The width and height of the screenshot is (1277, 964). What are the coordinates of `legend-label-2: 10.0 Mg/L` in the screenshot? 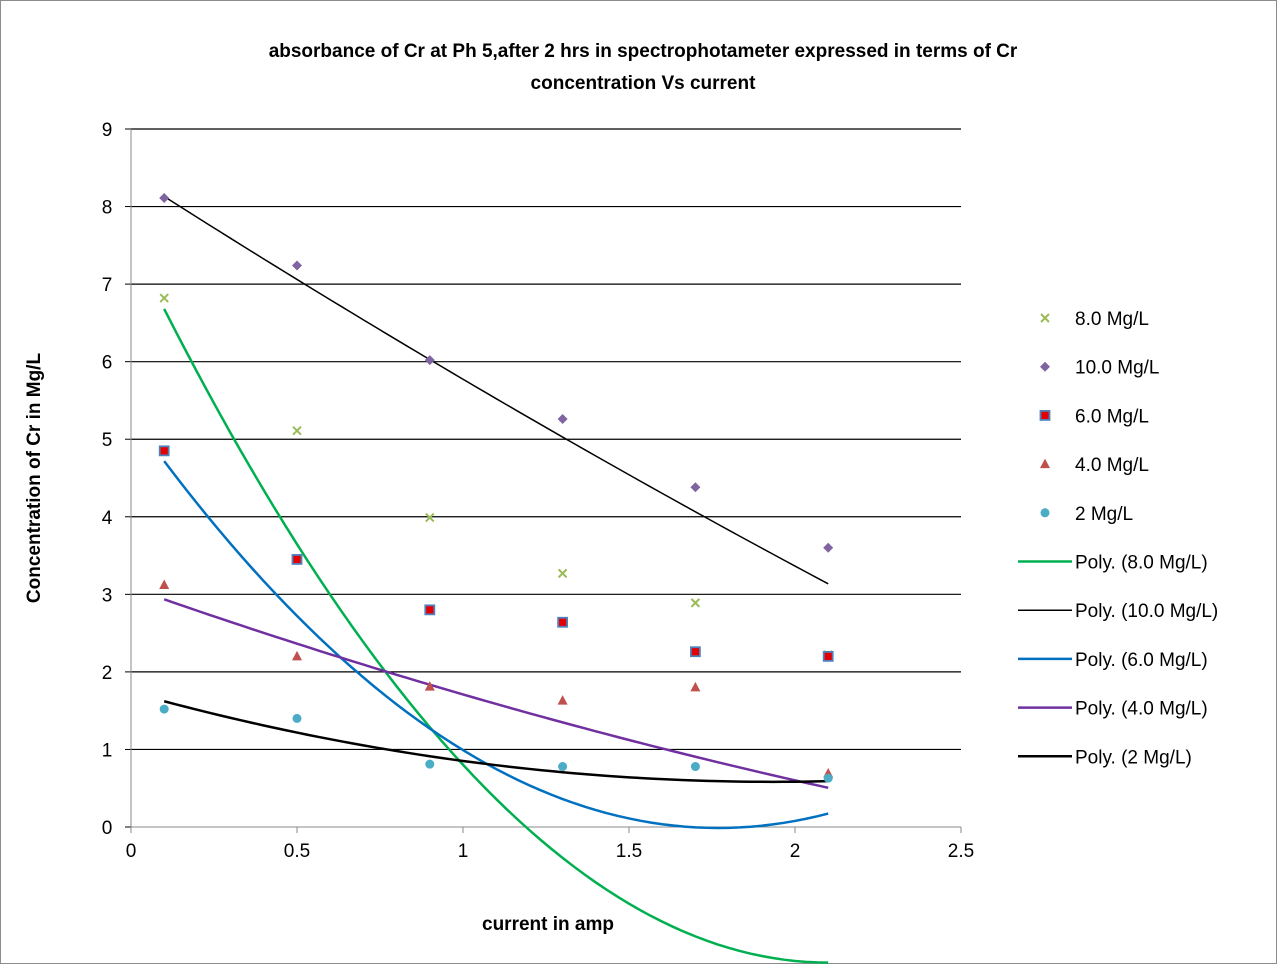 It's located at (1117, 368).